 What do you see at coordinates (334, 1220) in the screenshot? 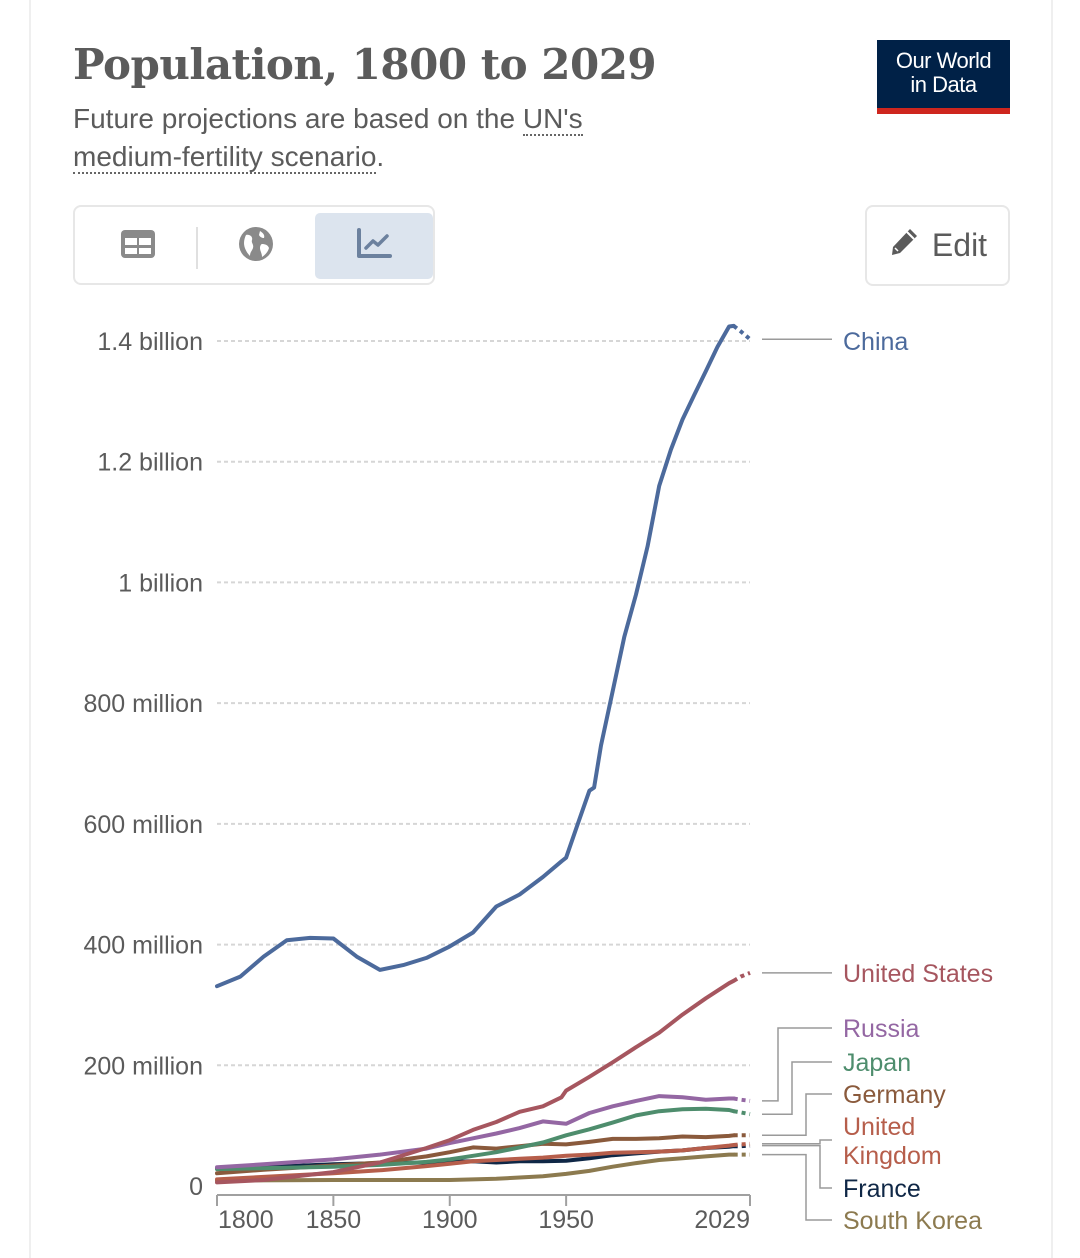
I see `x-tick-label: 1850` at bounding box center [334, 1220].